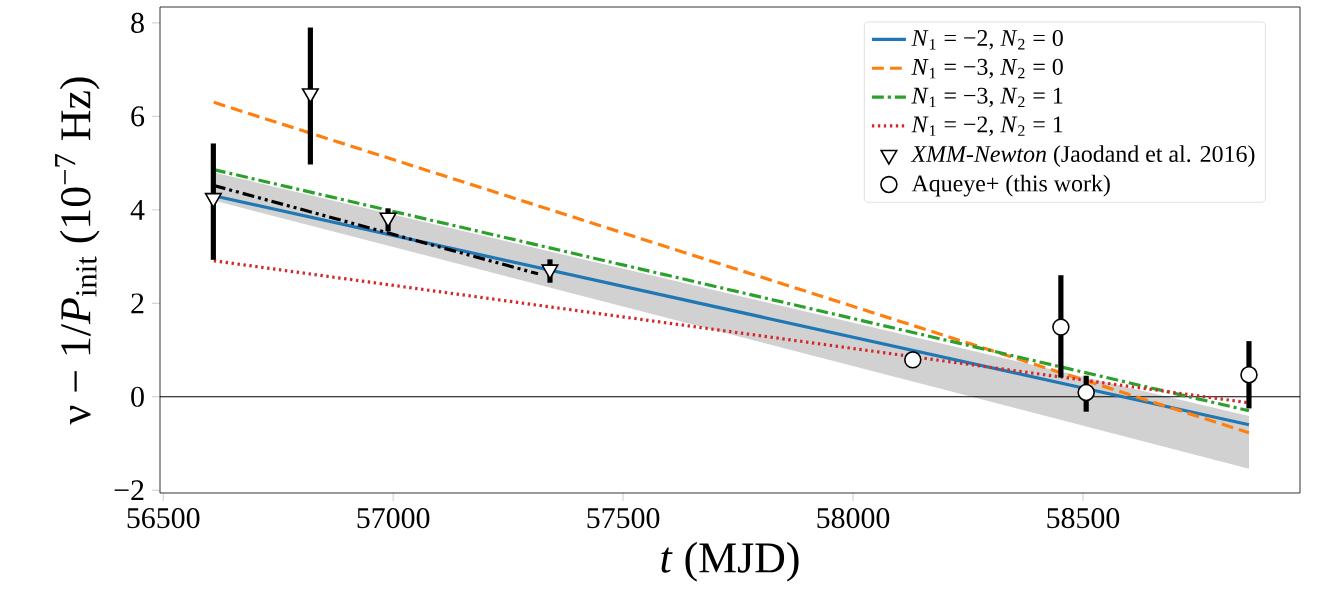 This screenshot has height=608, width=1317. What do you see at coordinates (77, 251) in the screenshot?
I see `y-axis-title: ν − 1/P$_{init}$ (10$^{−7}$ Hz)` at bounding box center [77, 251].